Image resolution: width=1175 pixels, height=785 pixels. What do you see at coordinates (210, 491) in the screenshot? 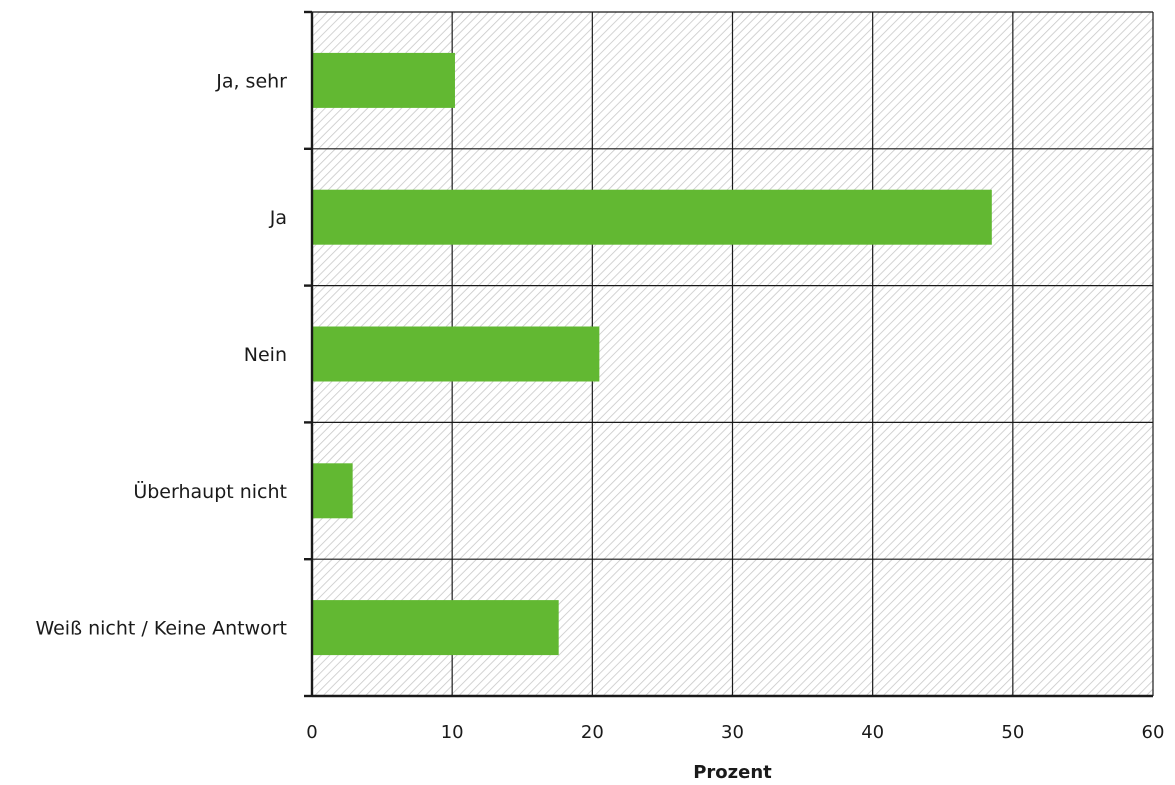
I see `category-label: Überhaupt nicht` at bounding box center [210, 491].